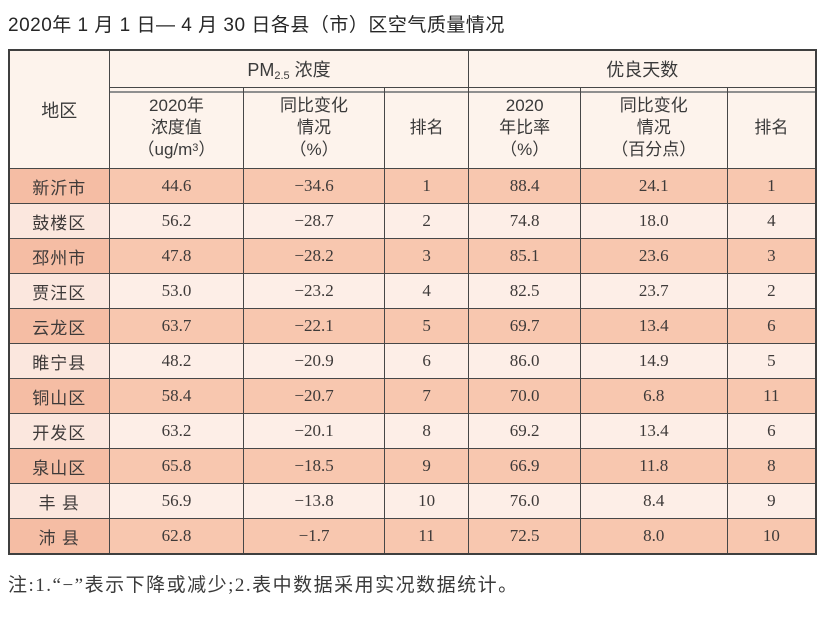 This screenshot has width=825, height=620. I want to click on pm-value-cell: 56.9, so click(176, 501).